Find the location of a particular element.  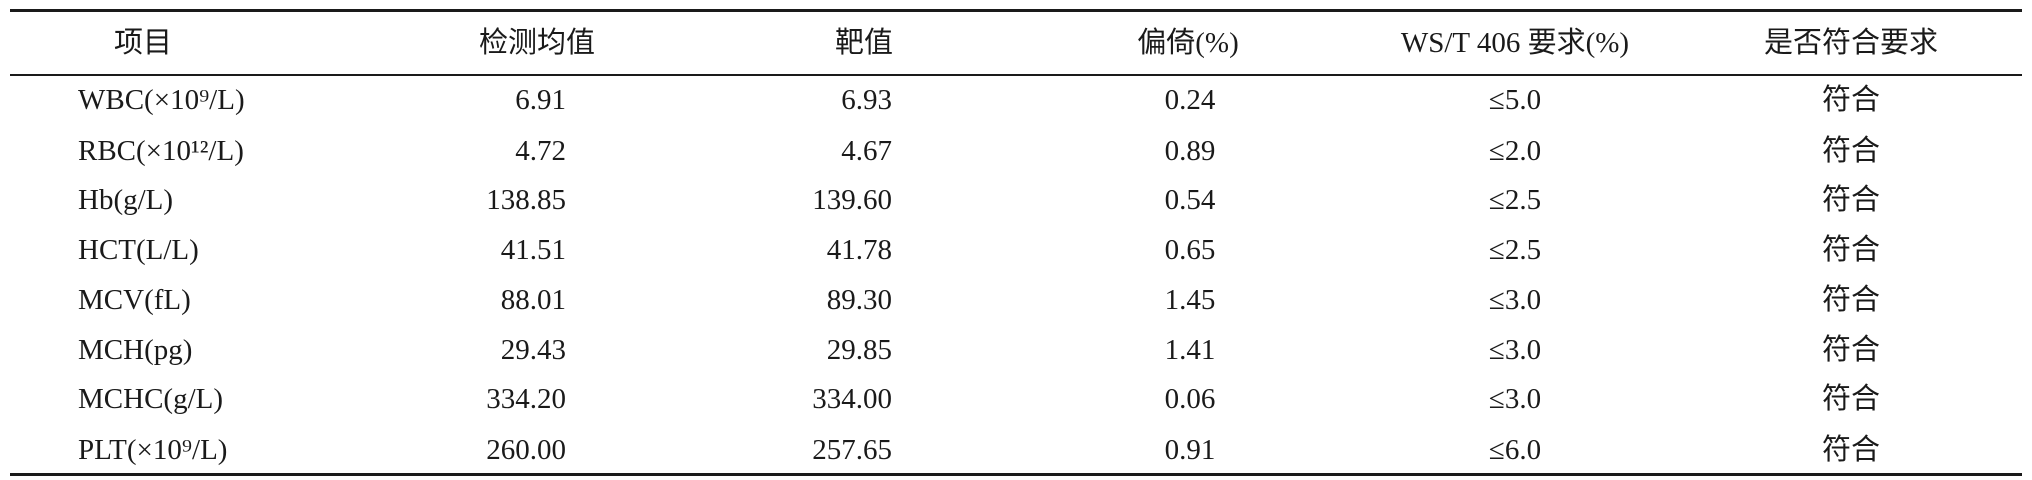

table-cell: 29.43 is located at coordinates (533, 350).